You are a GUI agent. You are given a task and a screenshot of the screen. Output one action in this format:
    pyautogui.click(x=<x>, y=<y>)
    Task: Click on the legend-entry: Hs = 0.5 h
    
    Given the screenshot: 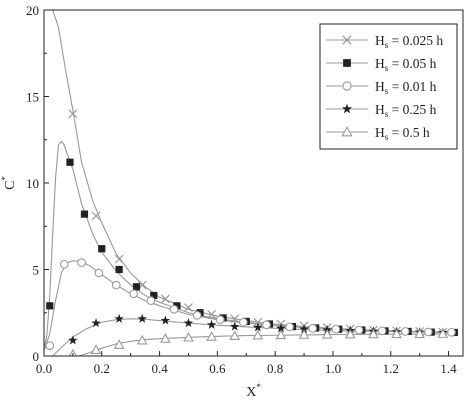 What is the action you would take?
    pyautogui.click(x=378, y=133)
    